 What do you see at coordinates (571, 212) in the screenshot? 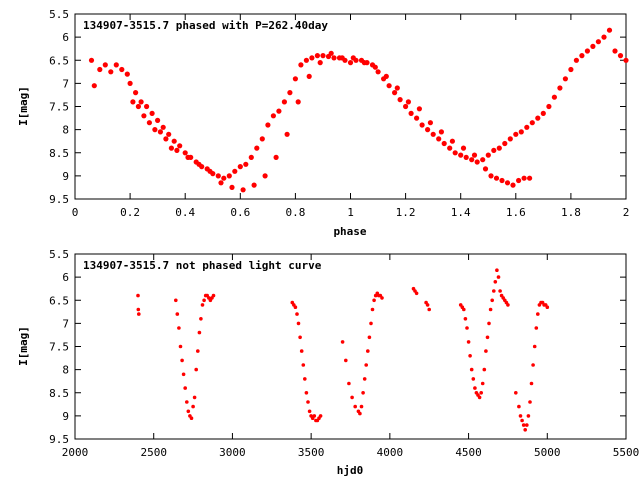
I see `x-tick-label: 1.8` at bounding box center [571, 212].